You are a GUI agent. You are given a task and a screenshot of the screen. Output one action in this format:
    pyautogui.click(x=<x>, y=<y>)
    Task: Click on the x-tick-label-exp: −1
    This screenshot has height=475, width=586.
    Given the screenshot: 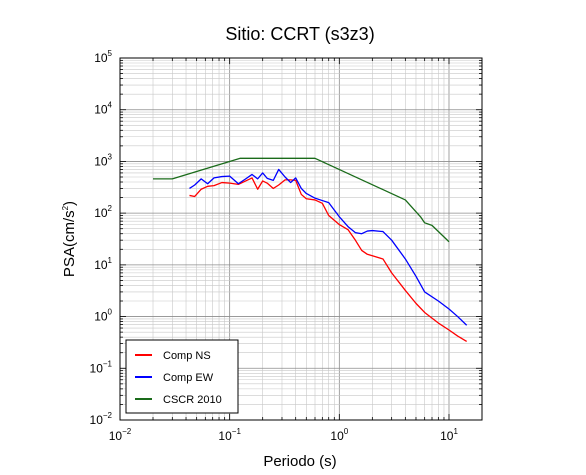 What is the action you would take?
    pyautogui.click(x=237, y=431)
    